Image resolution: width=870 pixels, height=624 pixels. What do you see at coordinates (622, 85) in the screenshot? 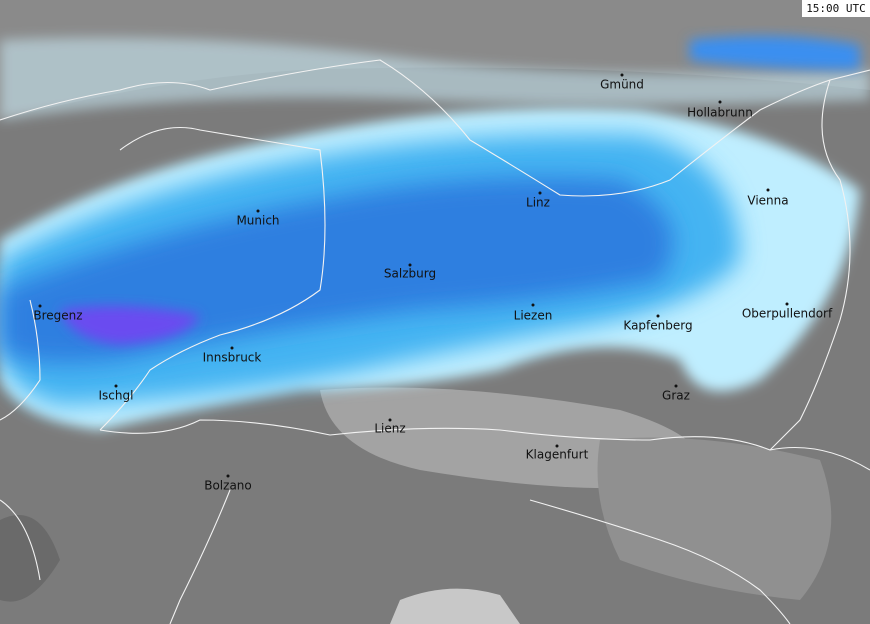
I see `city-label: Gmünd` at bounding box center [622, 85].